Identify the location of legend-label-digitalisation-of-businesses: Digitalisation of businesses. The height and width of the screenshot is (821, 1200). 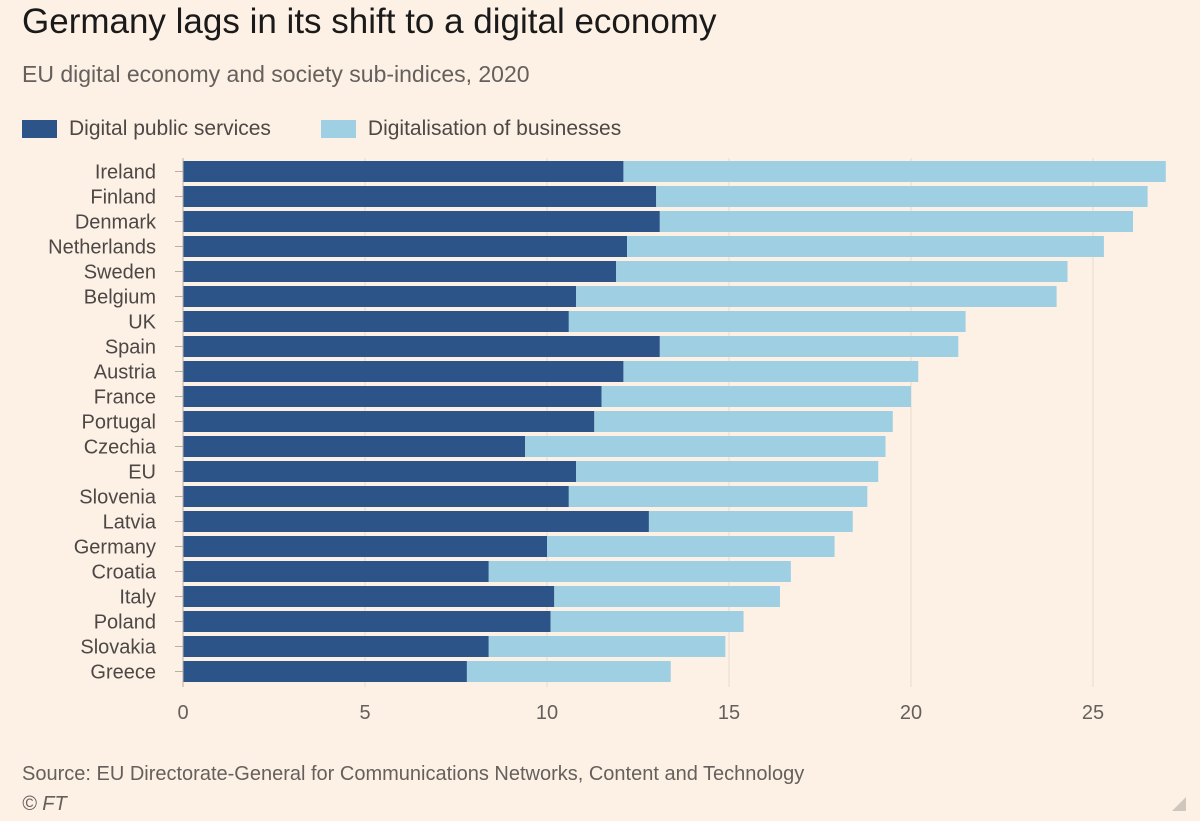
(494, 128).